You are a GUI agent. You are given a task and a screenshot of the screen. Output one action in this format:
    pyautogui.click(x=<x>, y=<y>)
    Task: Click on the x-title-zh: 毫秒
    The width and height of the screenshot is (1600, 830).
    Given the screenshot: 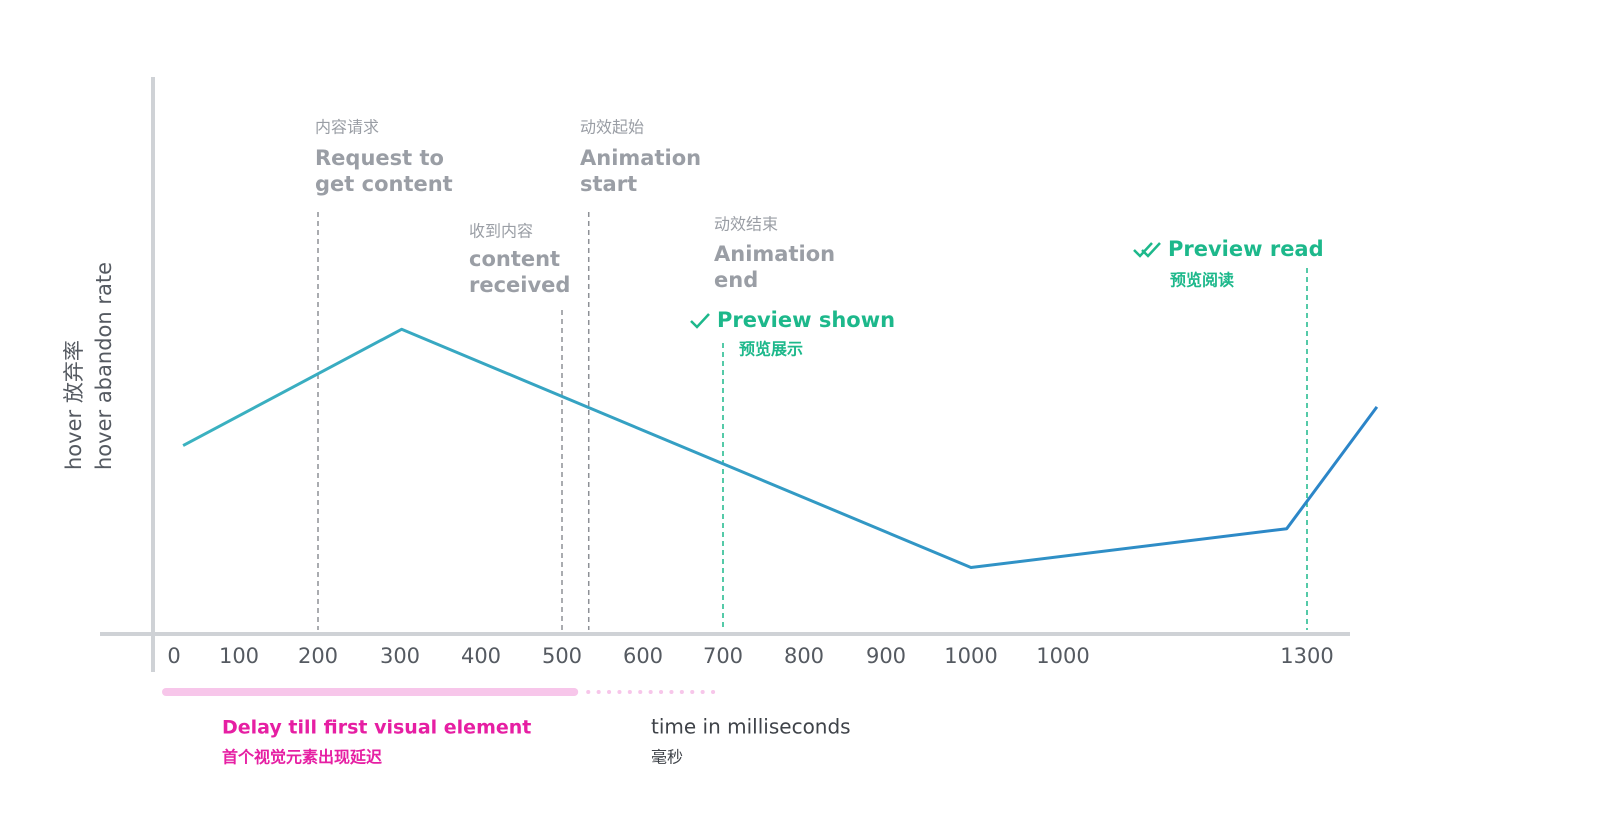 What is the action you would take?
    pyautogui.click(x=667, y=757)
    